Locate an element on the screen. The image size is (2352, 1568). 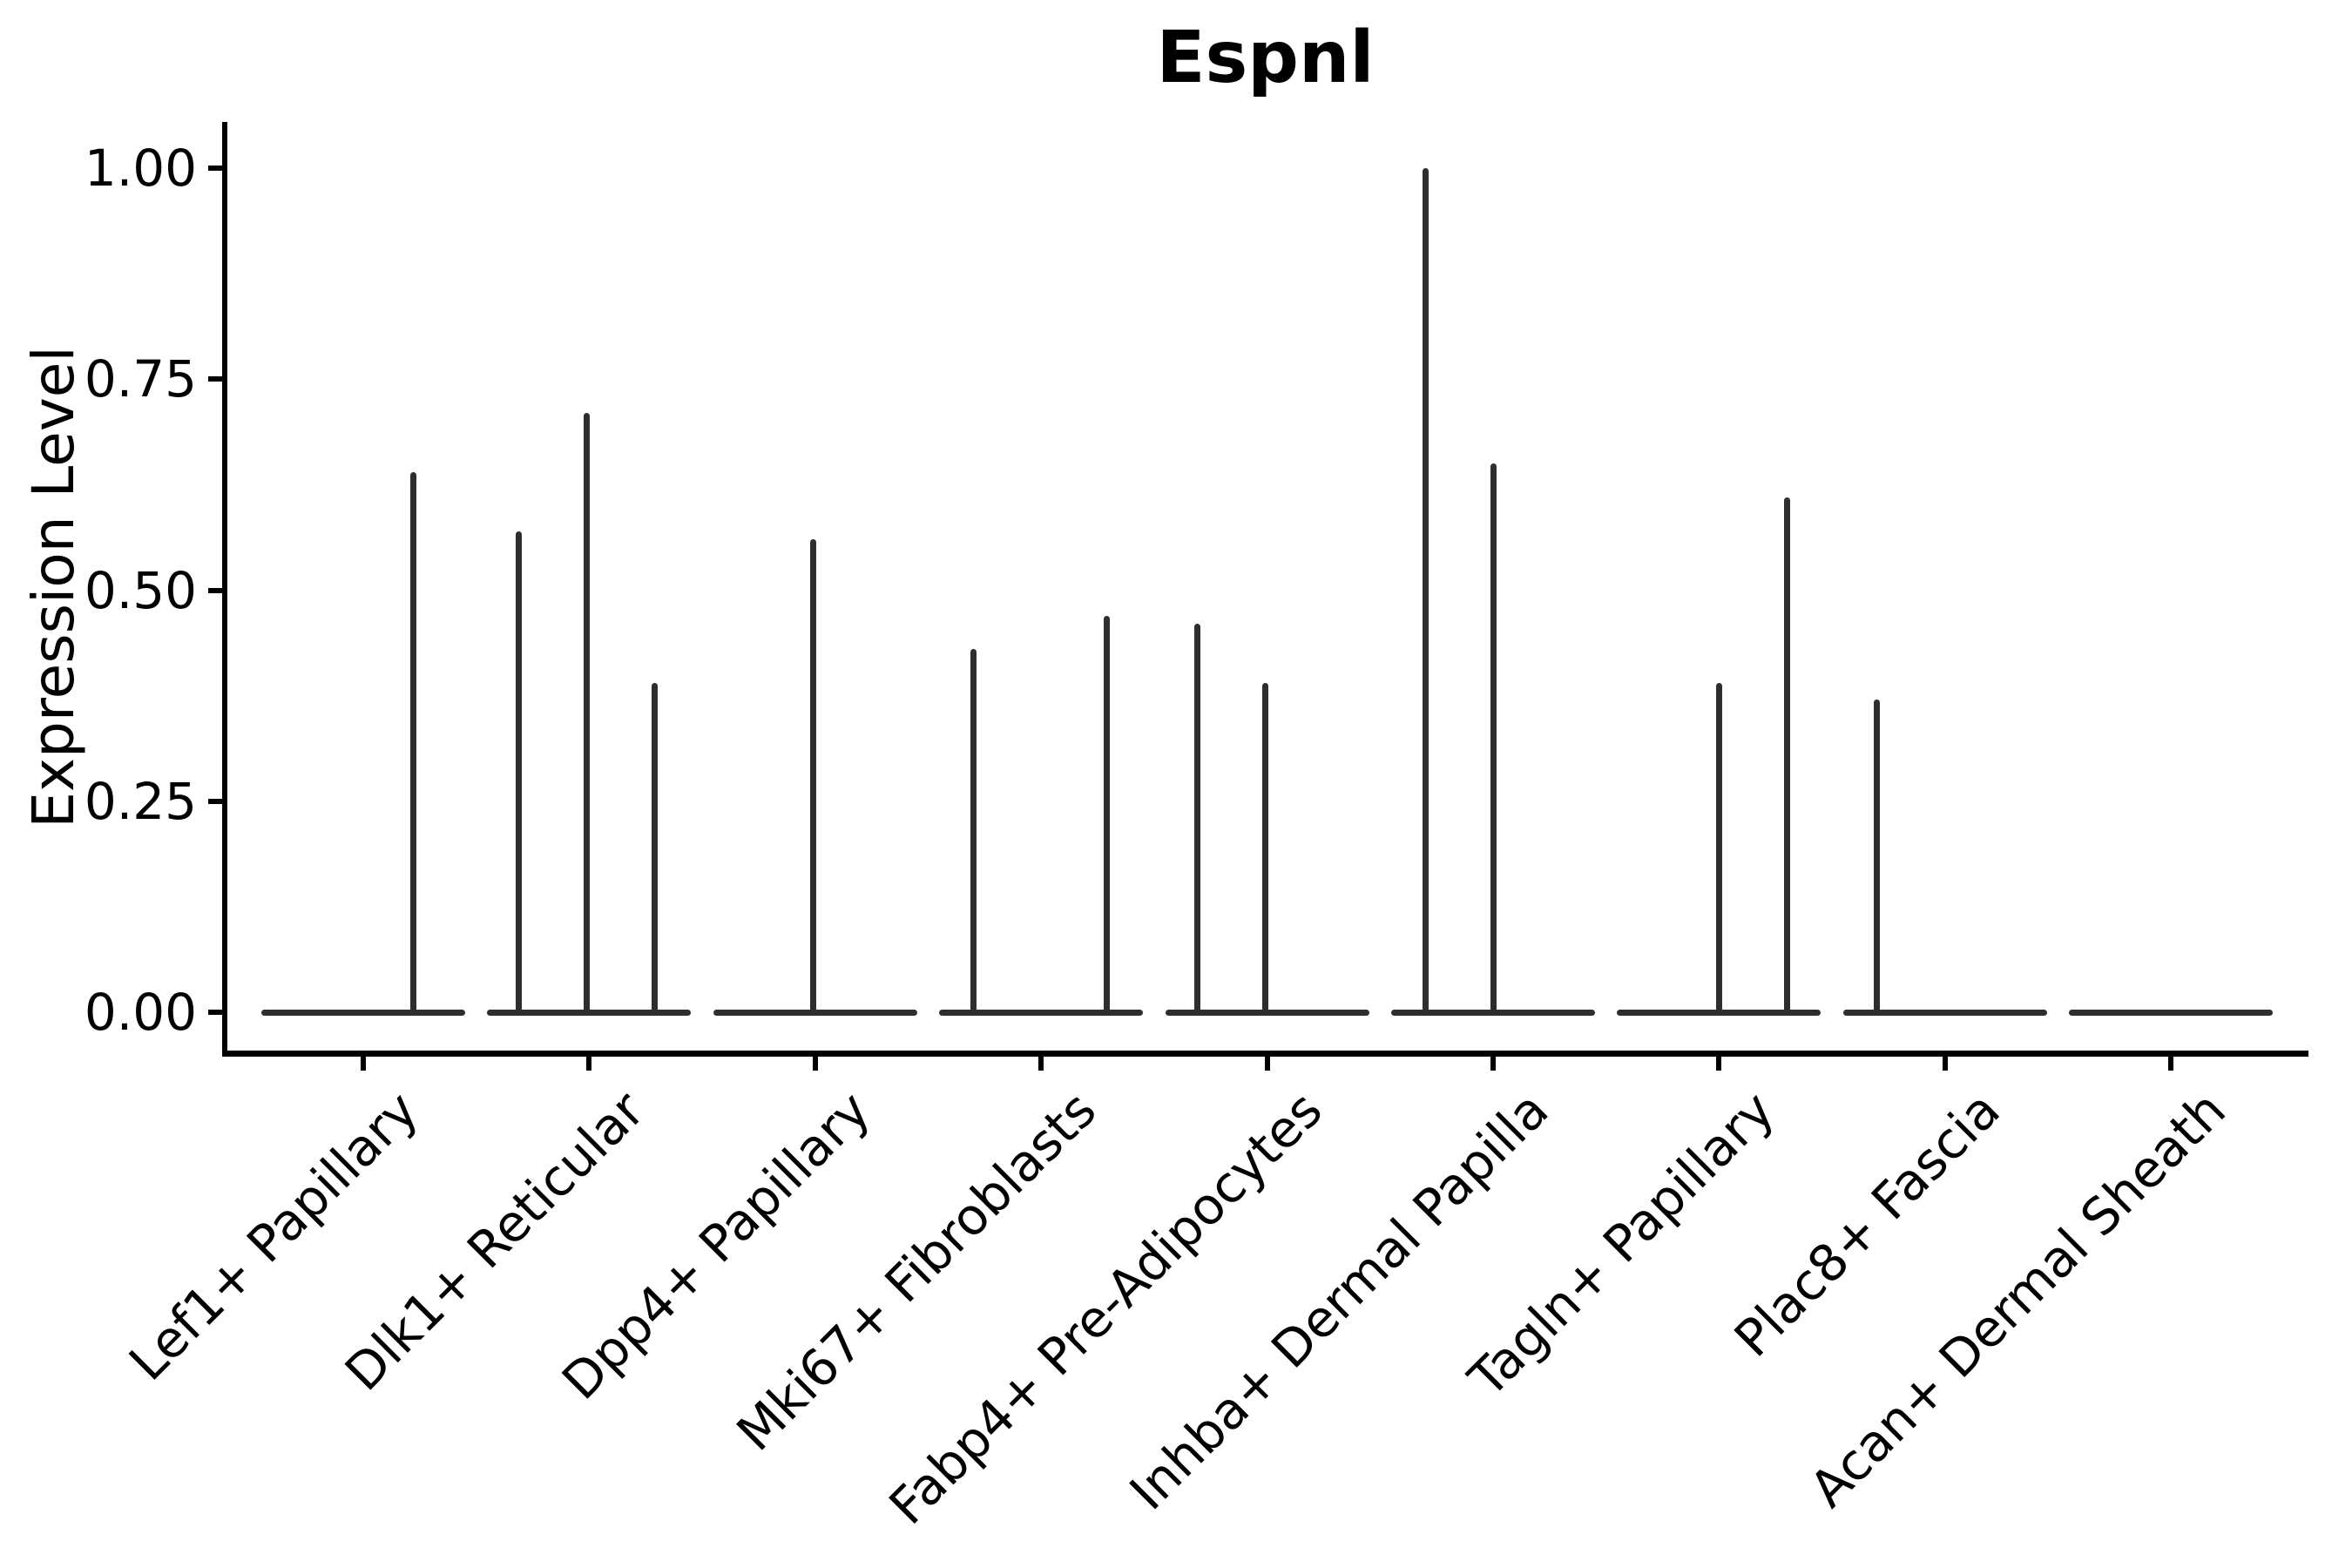
x-axis-spine is located at coordinates (1265, 1054).